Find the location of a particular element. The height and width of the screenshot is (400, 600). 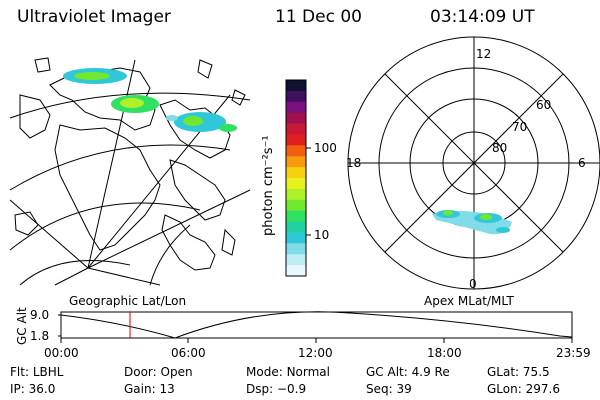

lat-label-70: 70 is located at coordinates (520, 127).